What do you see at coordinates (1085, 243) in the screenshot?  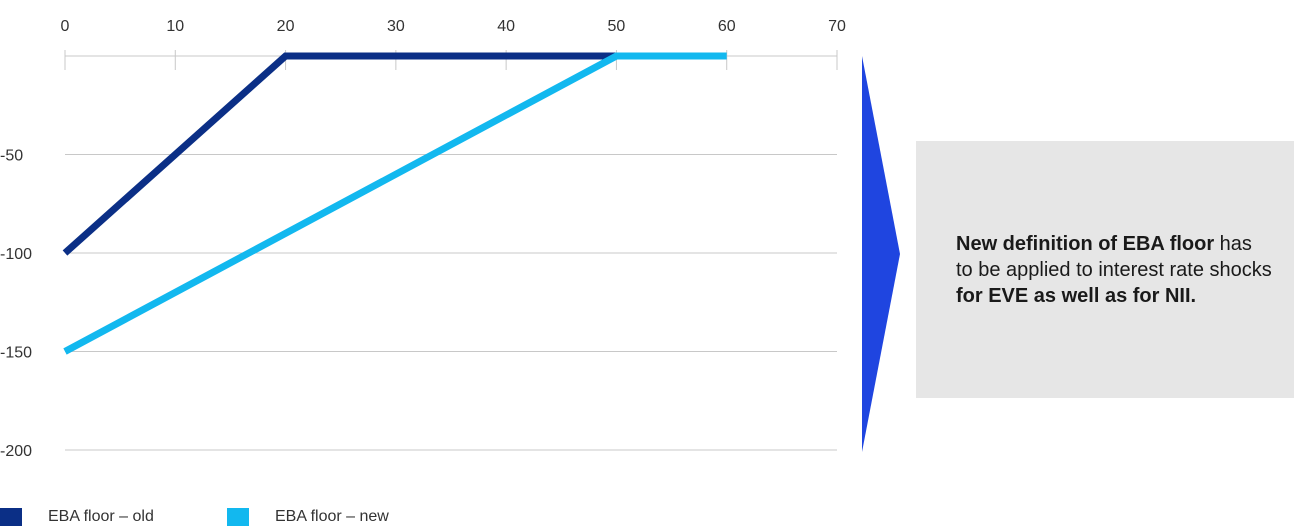 I see `callout-bold-1: New definition of EBA floor` at bounding box center [1085, 243].